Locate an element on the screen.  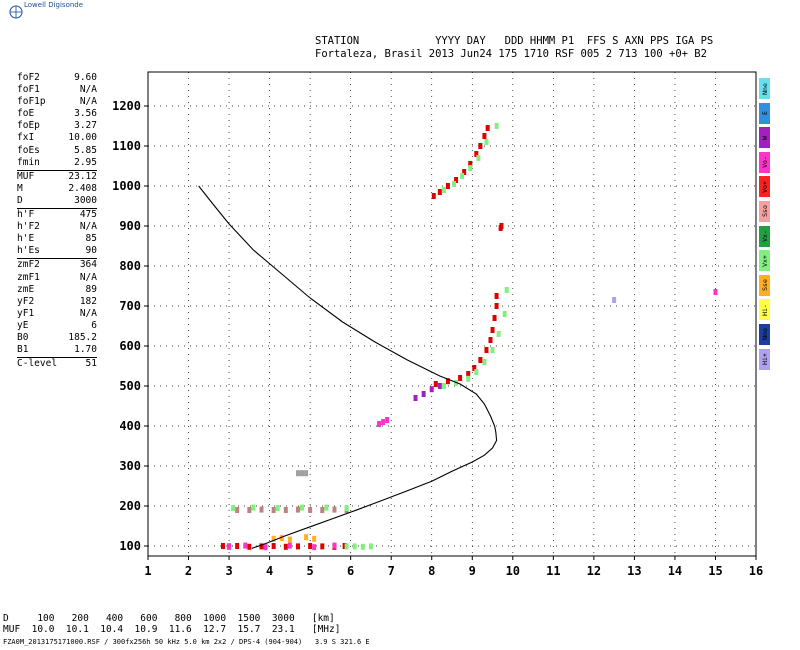
parameter-value: 89 is located at coordinates (91, 289).